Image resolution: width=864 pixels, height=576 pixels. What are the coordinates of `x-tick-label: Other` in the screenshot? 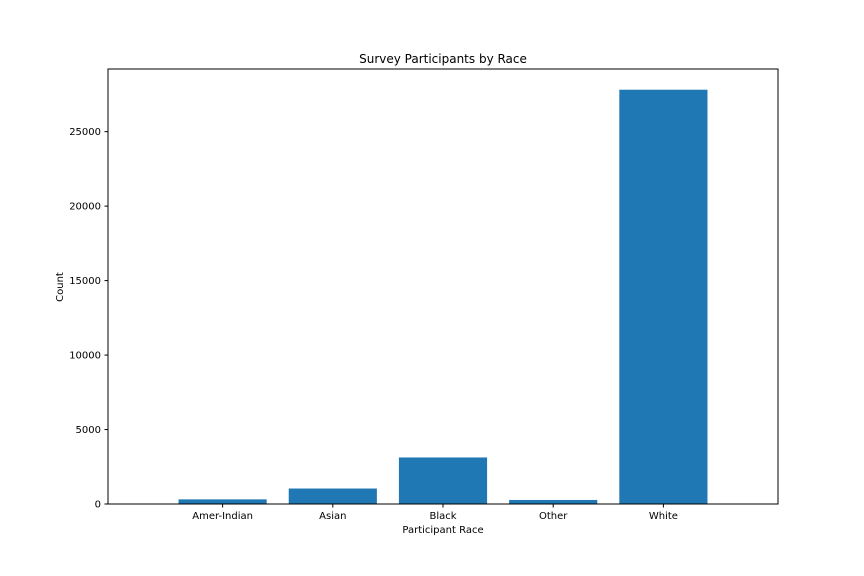 It's located at (553, 516).